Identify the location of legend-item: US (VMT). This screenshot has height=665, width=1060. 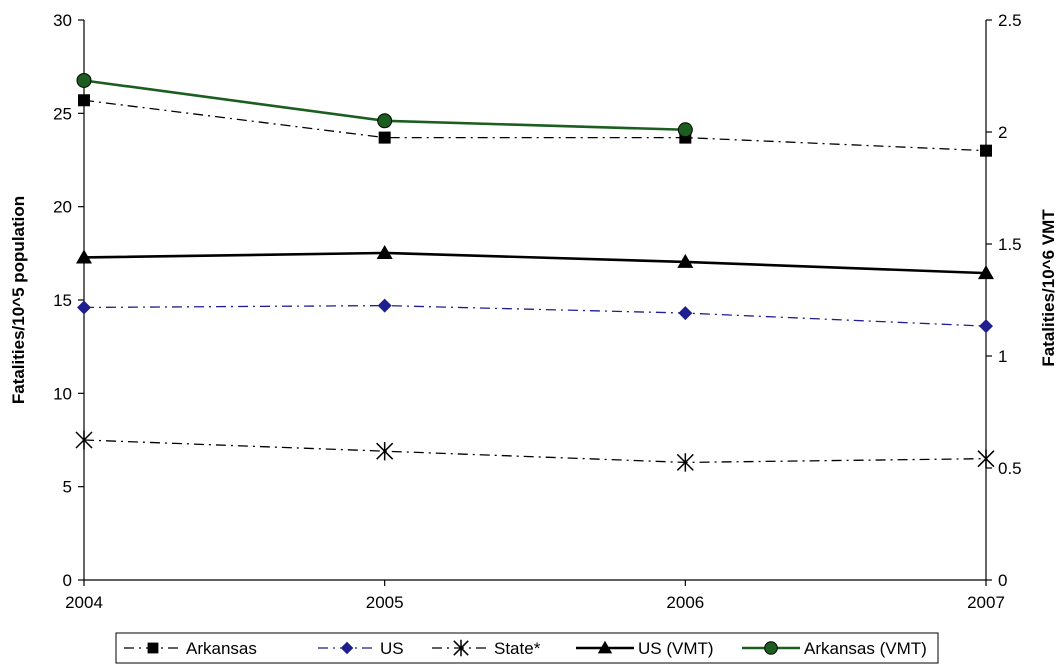
(645, 648).